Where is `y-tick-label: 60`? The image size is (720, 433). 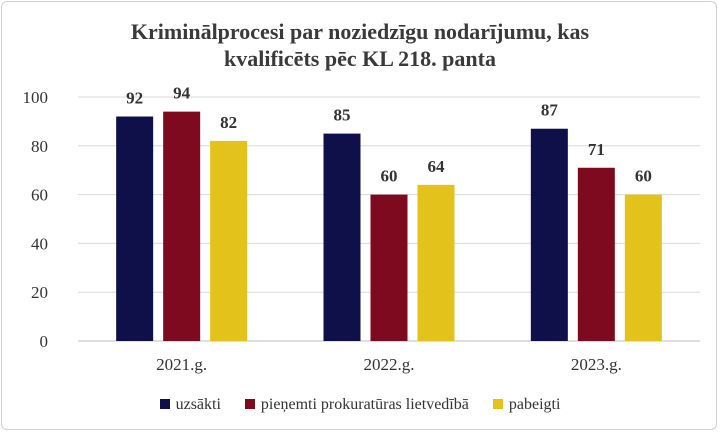
y-tick-label: 60 is located at coordinates (39, 195).